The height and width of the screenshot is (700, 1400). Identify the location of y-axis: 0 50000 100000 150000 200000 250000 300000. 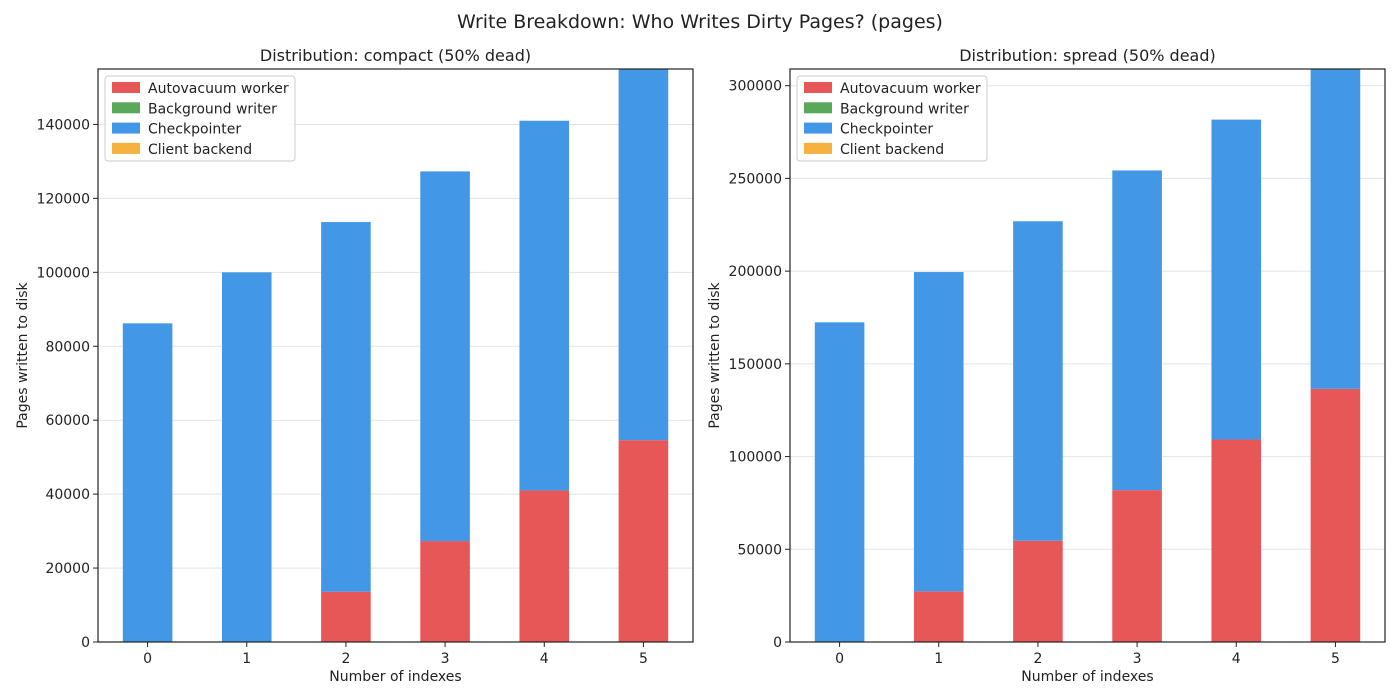
(759, 365).